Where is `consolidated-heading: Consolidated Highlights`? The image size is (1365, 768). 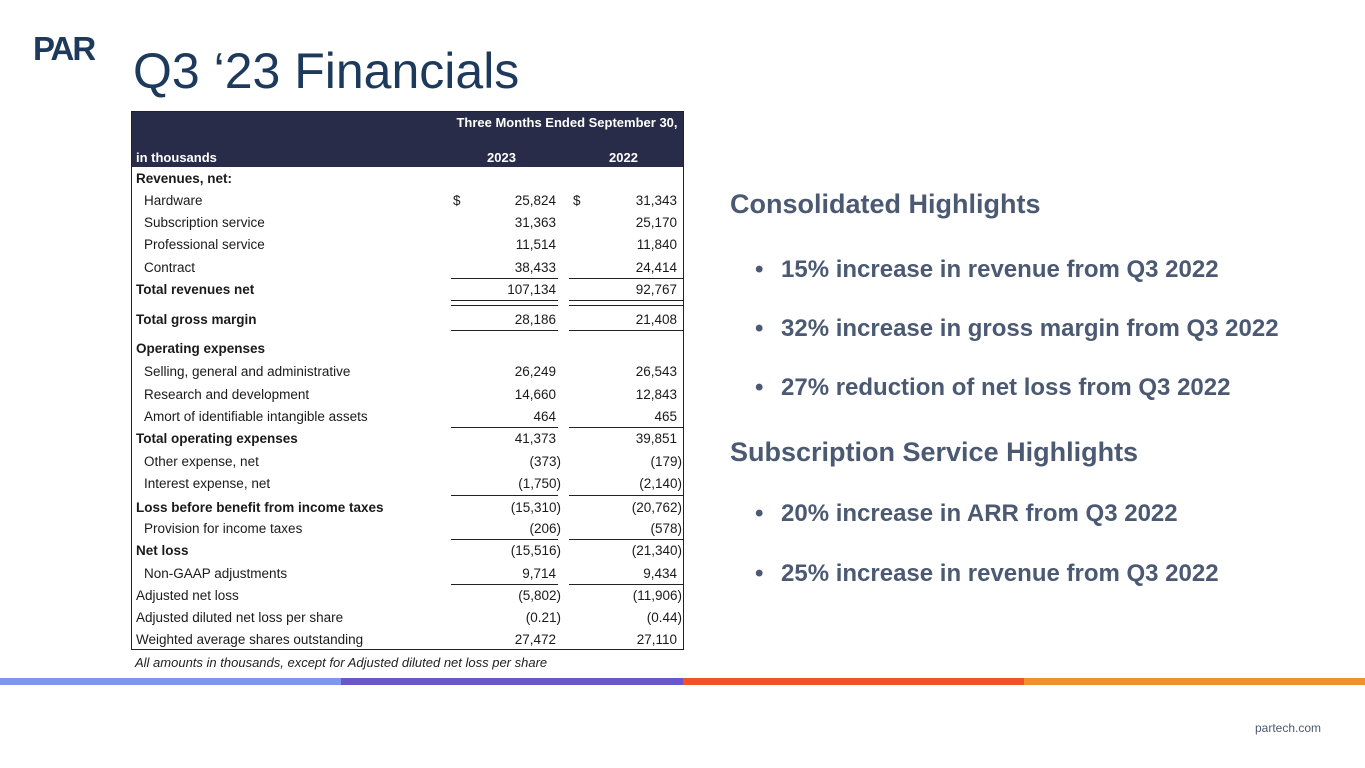
consolidated-heading: Consolidated Highlights is located at coordinates (885, 204).